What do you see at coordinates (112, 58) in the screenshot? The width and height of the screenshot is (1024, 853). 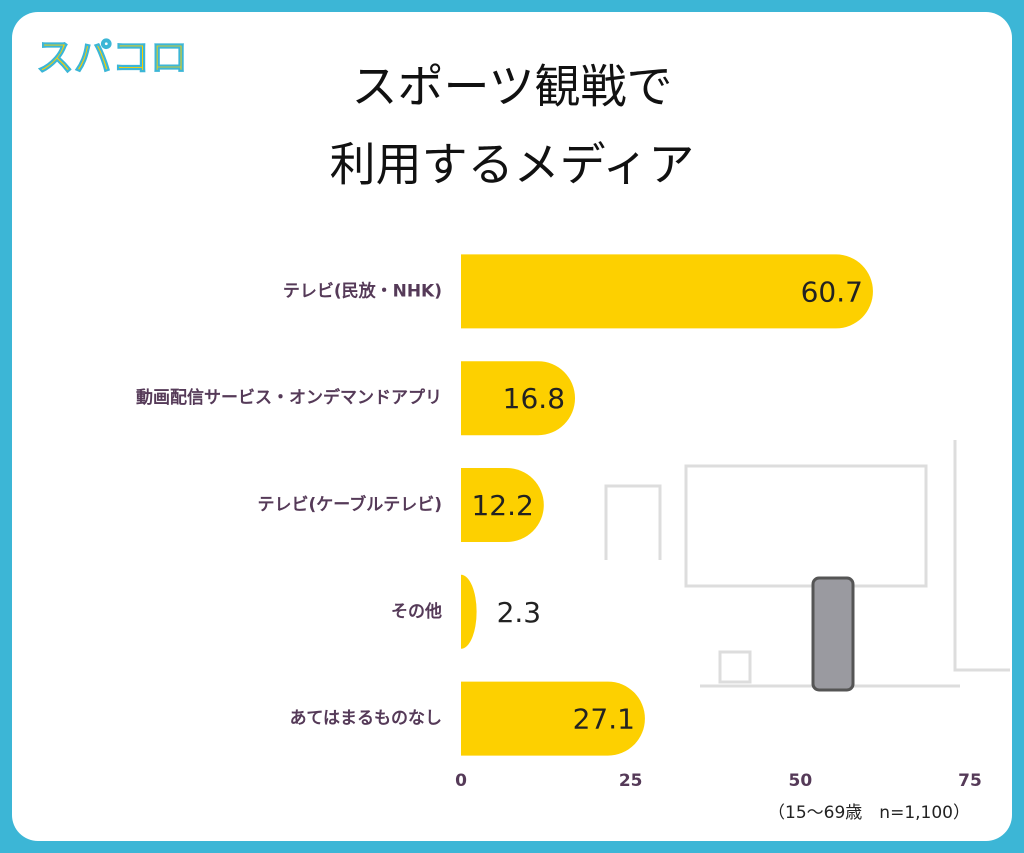 I see `logo: スパコロ` at bounding box center [112, 58].